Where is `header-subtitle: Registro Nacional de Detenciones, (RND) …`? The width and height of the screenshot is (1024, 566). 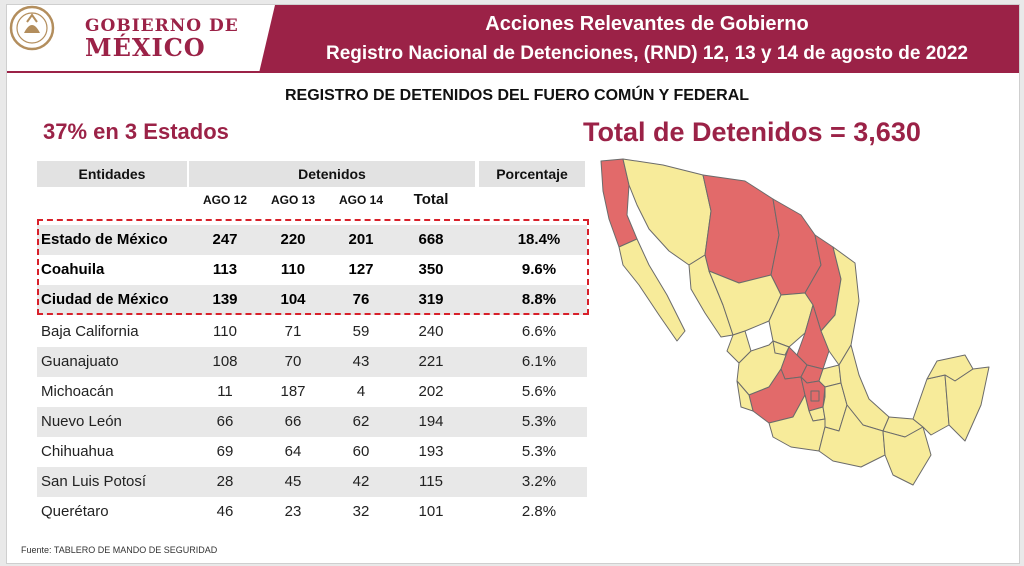
header-subtitle: Registro Nacional de Detenciones, (RND) … is located at coordinates (647, 53).